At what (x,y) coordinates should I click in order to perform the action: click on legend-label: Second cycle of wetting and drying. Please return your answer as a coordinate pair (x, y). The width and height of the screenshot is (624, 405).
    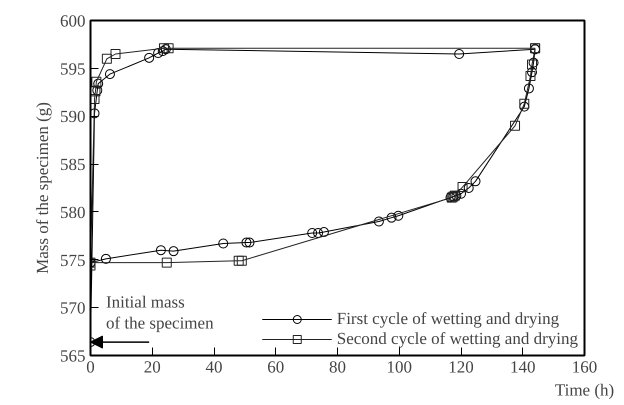
    Looking at the image, I should click on (457, 339).